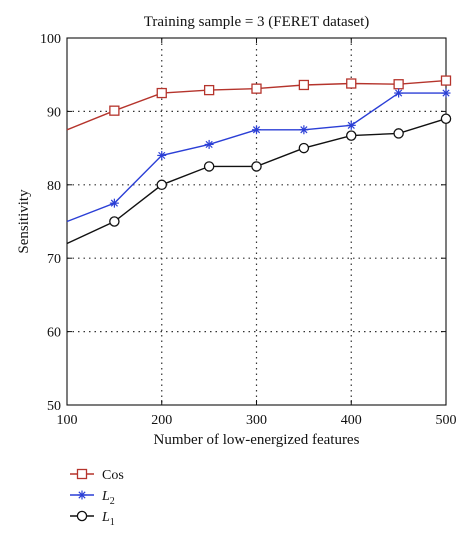 The height and width of the screenshot is (540, 474). Describe the element at coordinates (54, 112) in the screenshot. I see `y-tick-label: 90` at that location.